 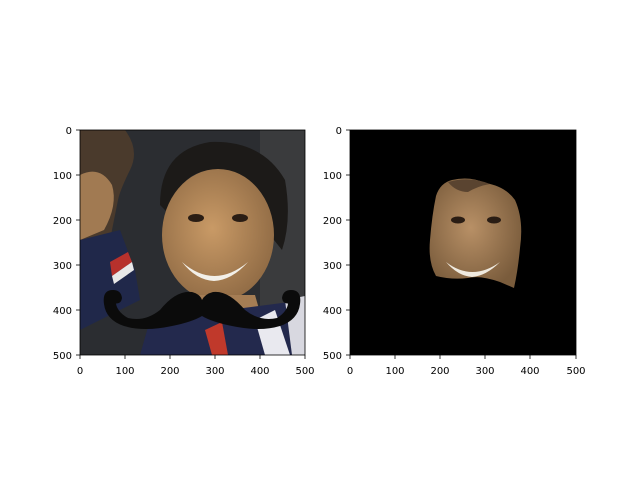 What do you see at coordinates (466, 366) in the screenshot?
I see `right-x-axis: 0 100 200 300 400 500` at bounding box center [466, 366].